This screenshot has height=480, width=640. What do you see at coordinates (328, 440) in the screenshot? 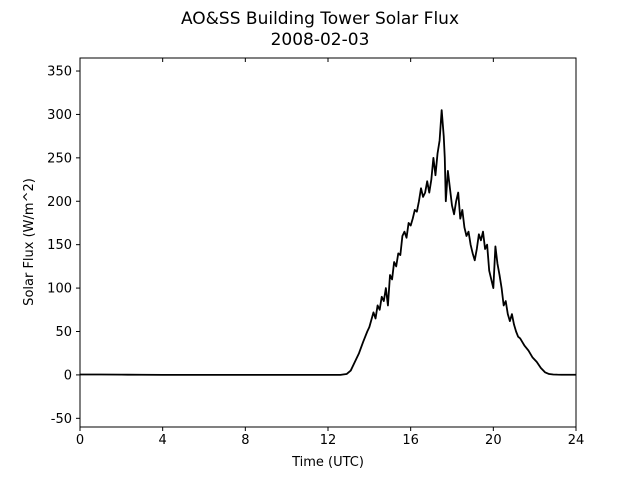
I see `x-tick-label: 12` at bounding box center [328, 440].